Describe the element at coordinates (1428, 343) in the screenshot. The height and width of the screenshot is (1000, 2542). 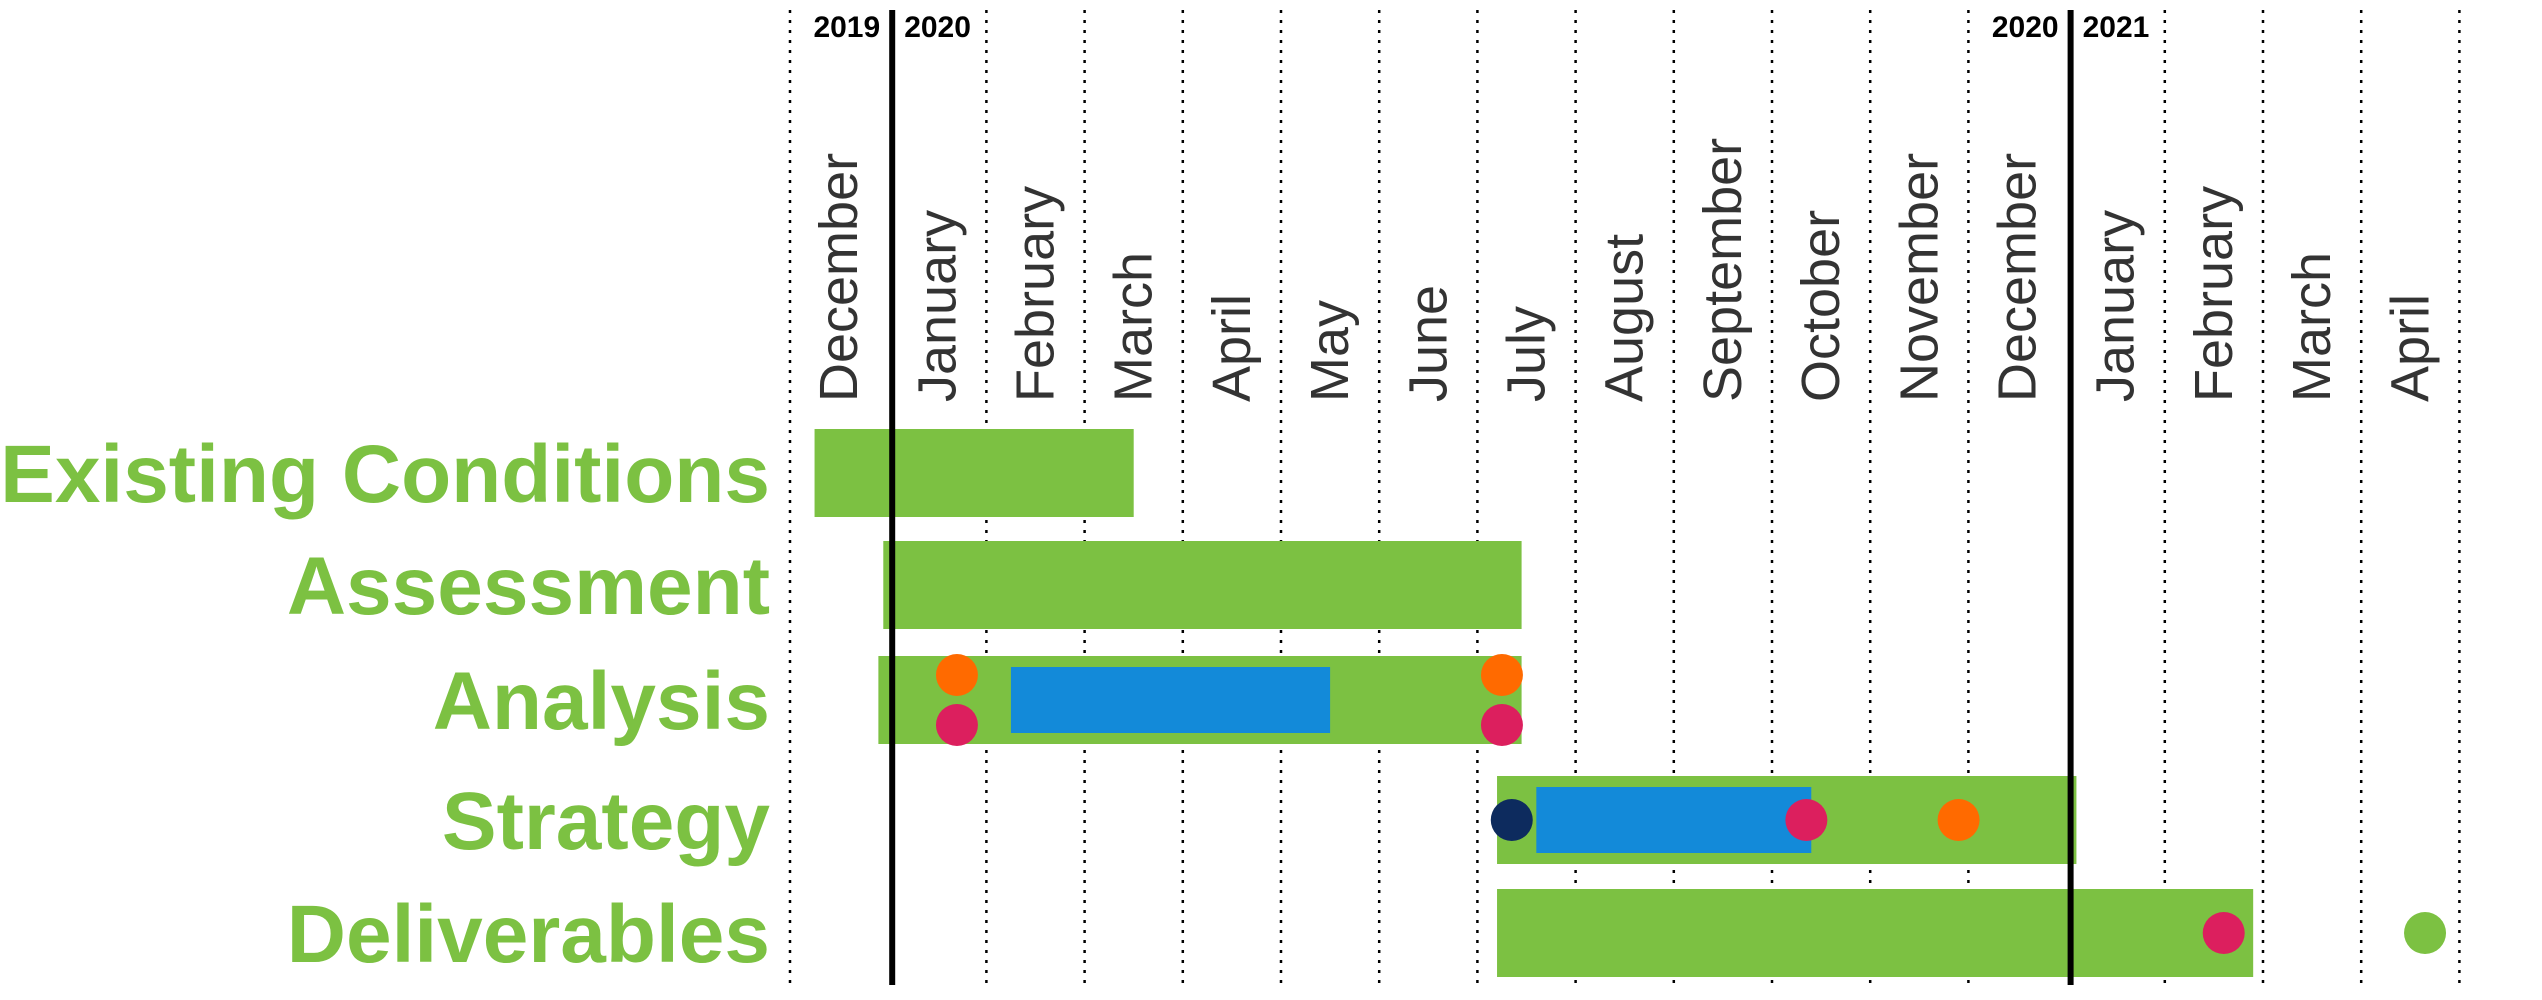
I see `month-label: June` at that location.